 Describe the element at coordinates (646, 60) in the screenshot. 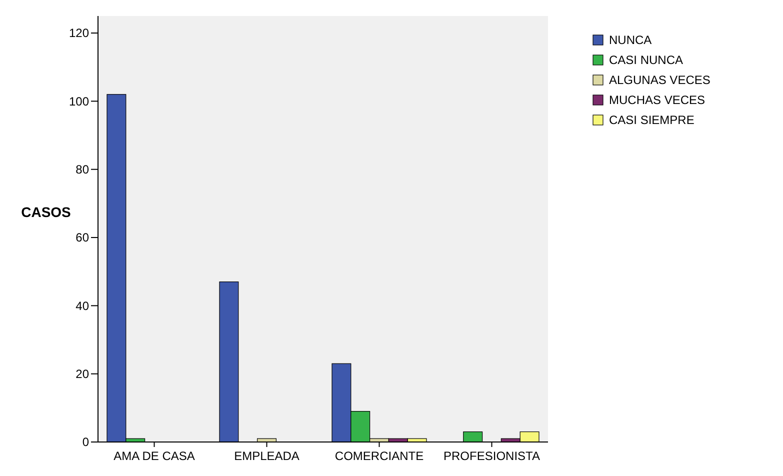

I see `legend-label: CASI NUNCA` at that location.